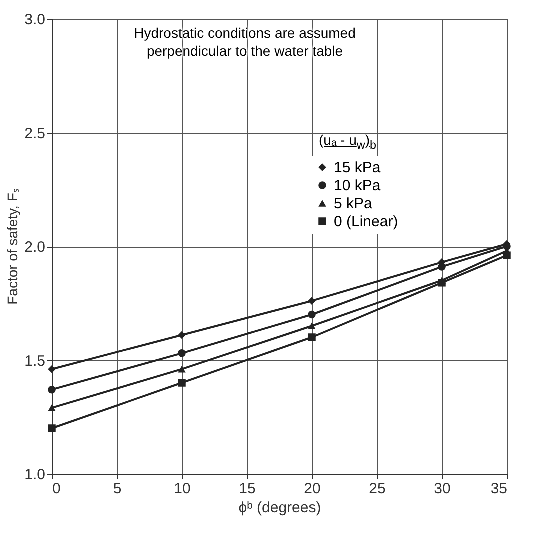 The image size is (547, 555). I want to click on legend-title: (uₐ - u$_{w}$)$_{b}$, so click(348, 142).